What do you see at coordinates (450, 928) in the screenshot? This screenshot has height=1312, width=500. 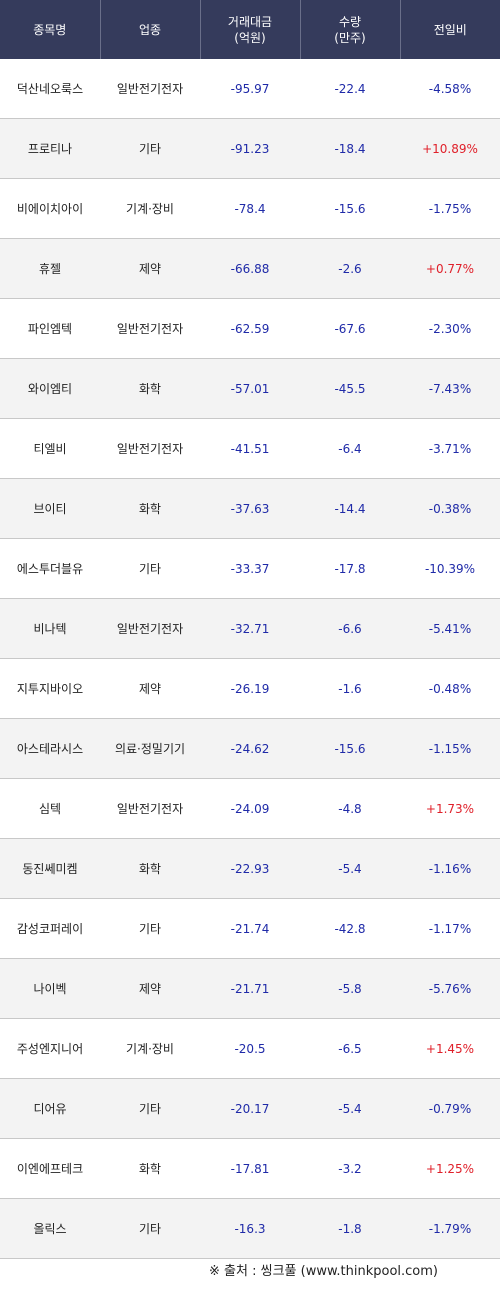 I see `cell-change: -1.17%` at bounding box center [450, 928].